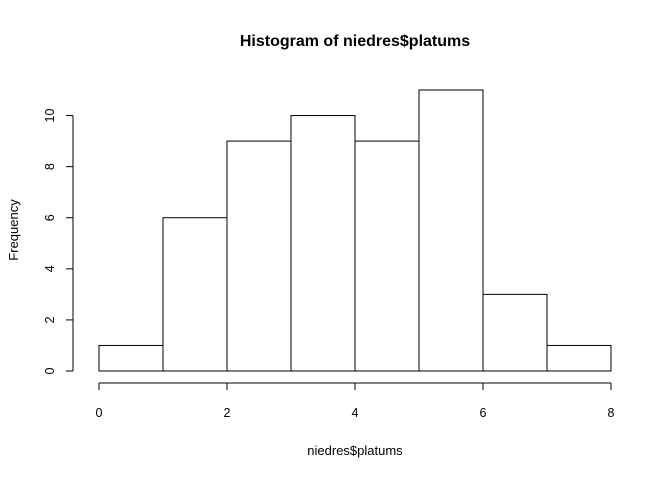 The height and width of the screenshot is (480, 672). I want to click on x-tick-label-1: 2, so click(227, 413).